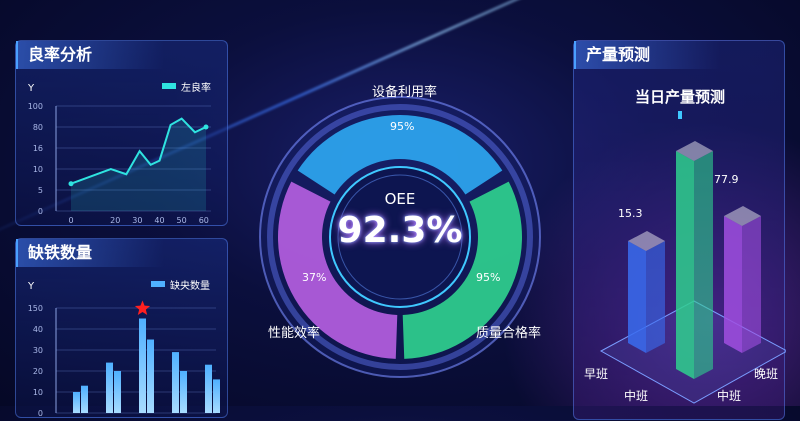 The height and width of the screenshot is (421, 800). What do you see at coordinates (182, 220) in the screenshot?
I see `x-tick-label: 50` at bounding box center [182, 220].